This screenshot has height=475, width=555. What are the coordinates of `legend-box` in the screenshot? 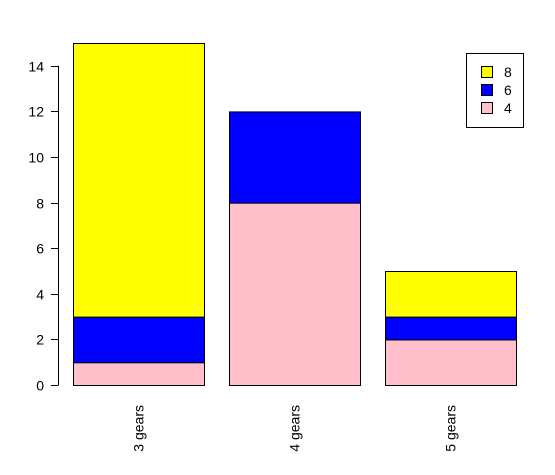 It's located at (495, 90).